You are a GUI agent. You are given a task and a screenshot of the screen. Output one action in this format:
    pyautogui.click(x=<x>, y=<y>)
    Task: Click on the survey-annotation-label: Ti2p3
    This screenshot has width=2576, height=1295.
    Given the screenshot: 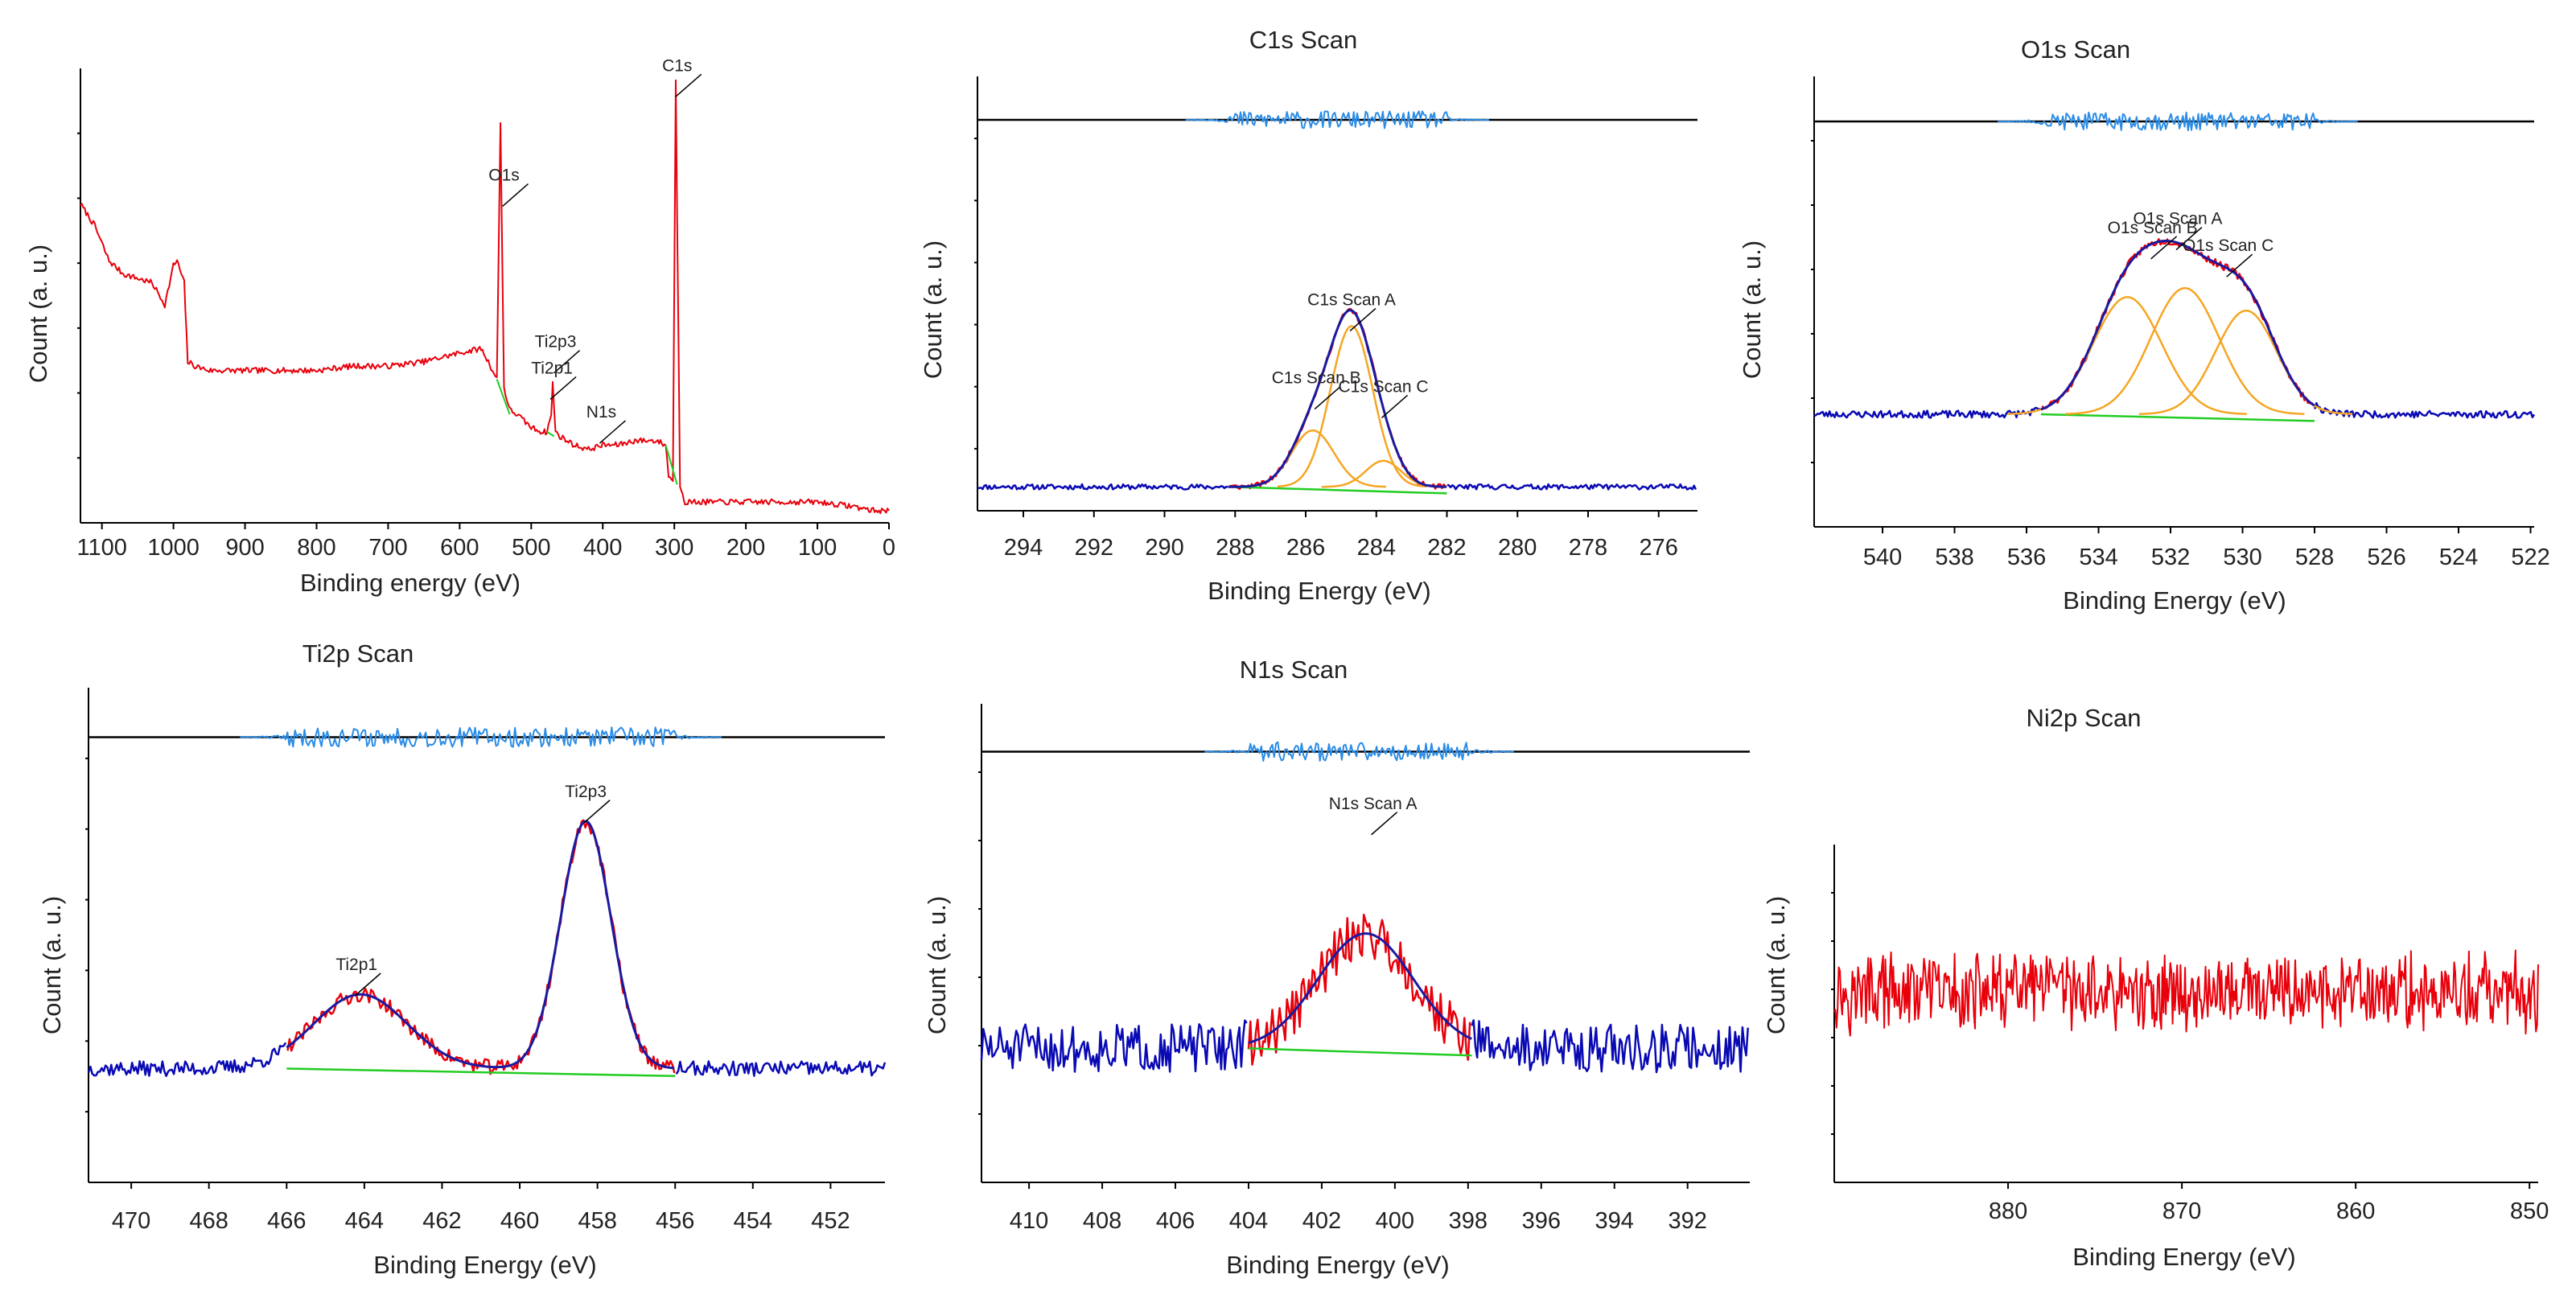 What is the action you would take?
    pyautogui.click(x=556, y=342)
    